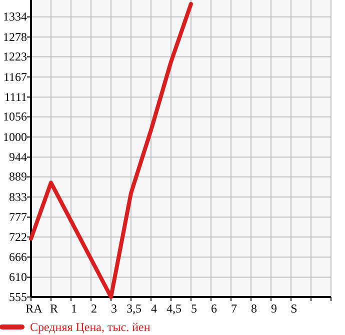 The height and width of the screenshot is (335, 345). I want to click on y-tick-label: 610, so click(18, 277).